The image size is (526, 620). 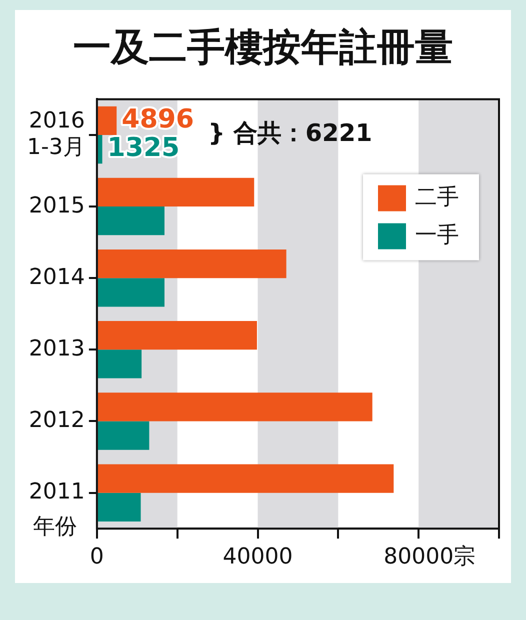 What do you see at coordinates (419, 557) in the screenshot?
I see `x-tick-label: 80000` at bounding box center [419, 557].